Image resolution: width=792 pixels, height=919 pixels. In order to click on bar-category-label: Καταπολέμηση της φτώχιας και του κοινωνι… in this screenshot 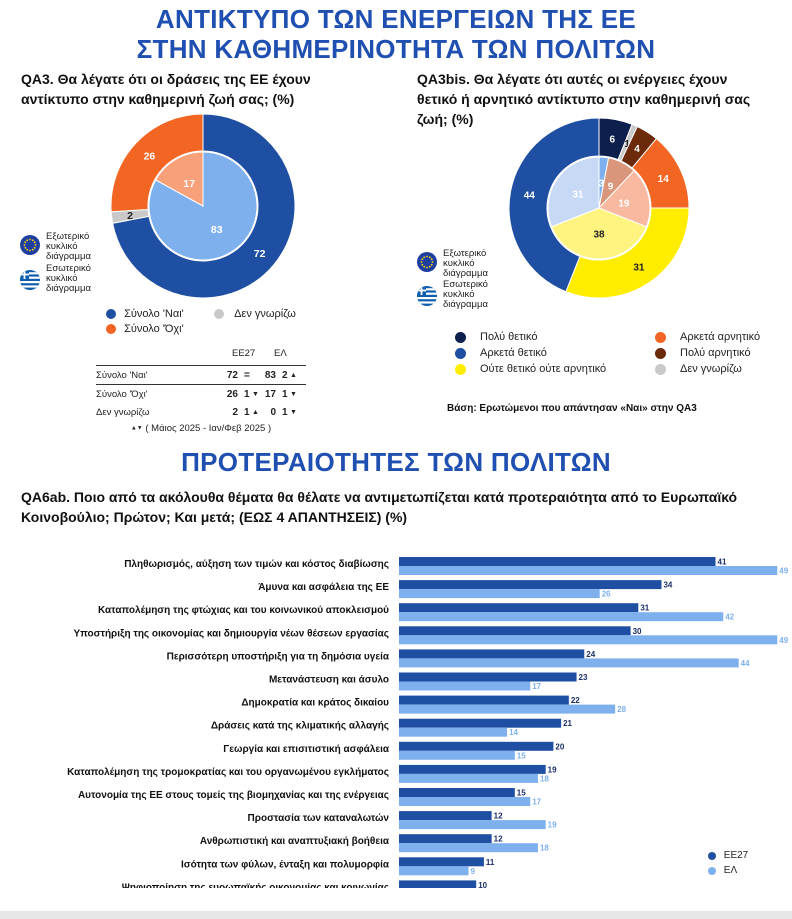, I will do `click(243, 610)`.